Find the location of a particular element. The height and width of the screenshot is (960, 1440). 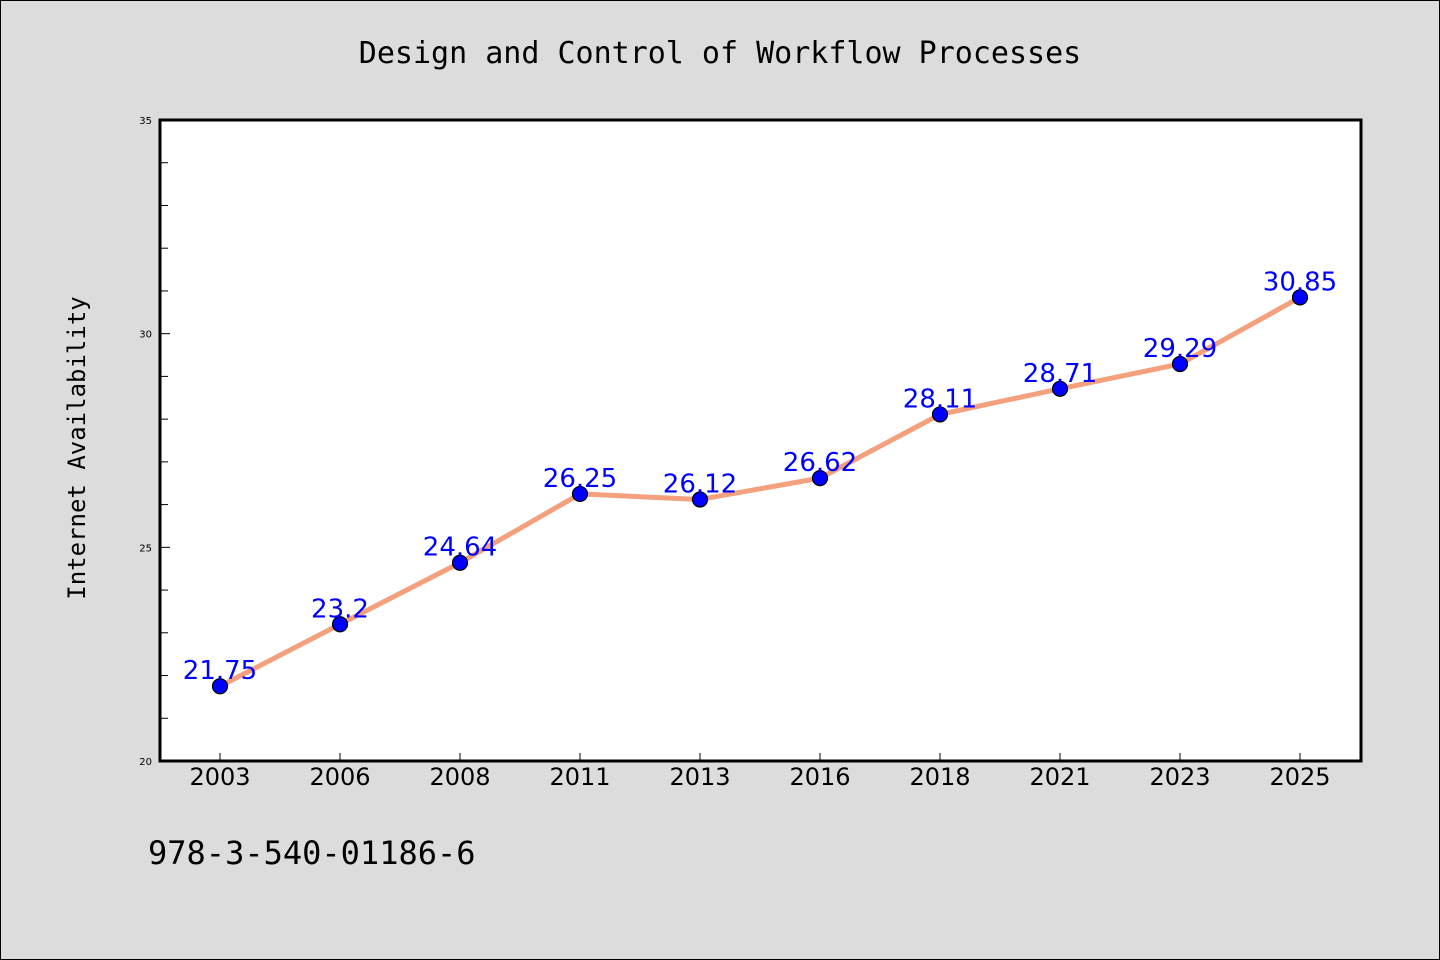

x-axis: 2003 2006 2008 2011 2013 2016 2018 2021 2023 2025 is located at coordinates (760, 772).